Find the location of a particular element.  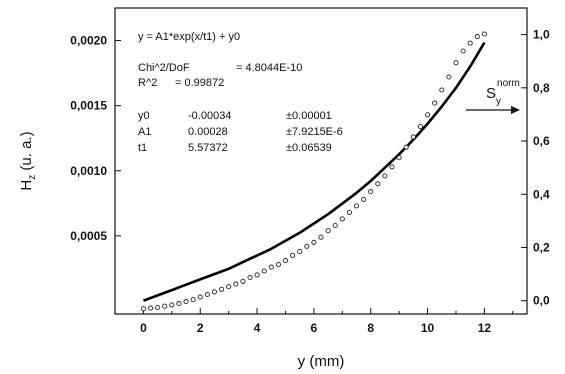

y-axis-title-main: H is located at coordinates (26, 185).